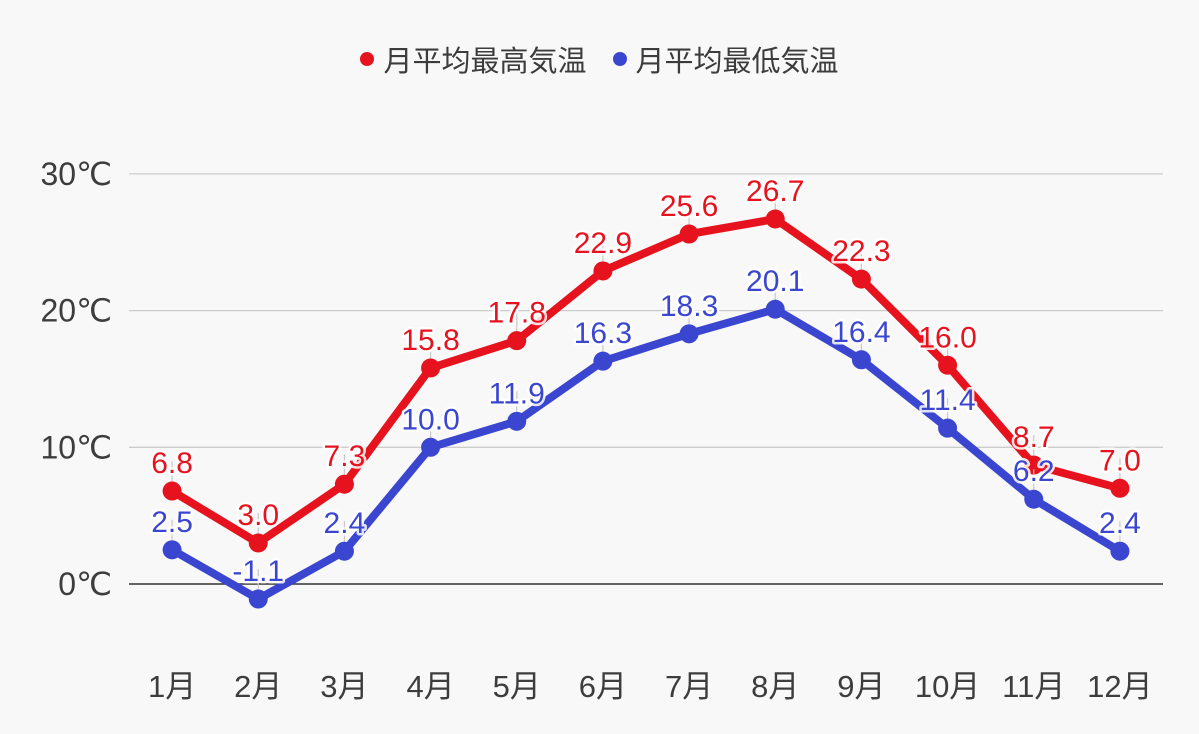 The height and width of the screenshot is (734, 1199). I want to click on data-label: 6.2, so click(1034, 471).